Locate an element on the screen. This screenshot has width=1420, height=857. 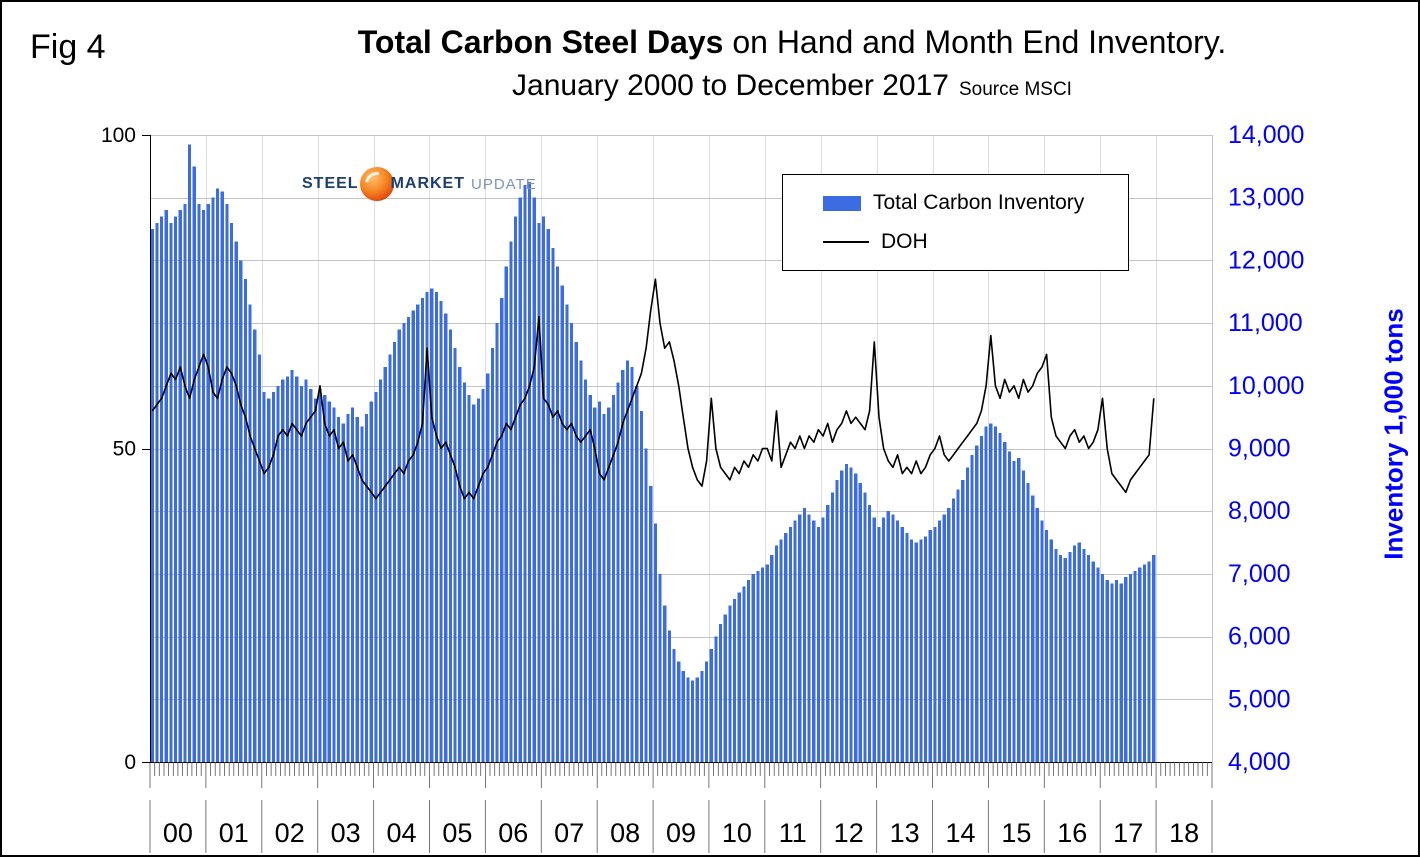
x-axis-year-label: 17 is located at coordinates (1128, 833).